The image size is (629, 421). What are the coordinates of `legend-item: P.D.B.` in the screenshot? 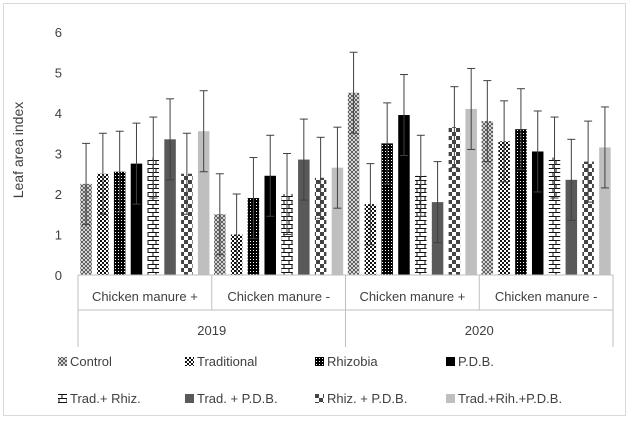 It's located at (470, 361).